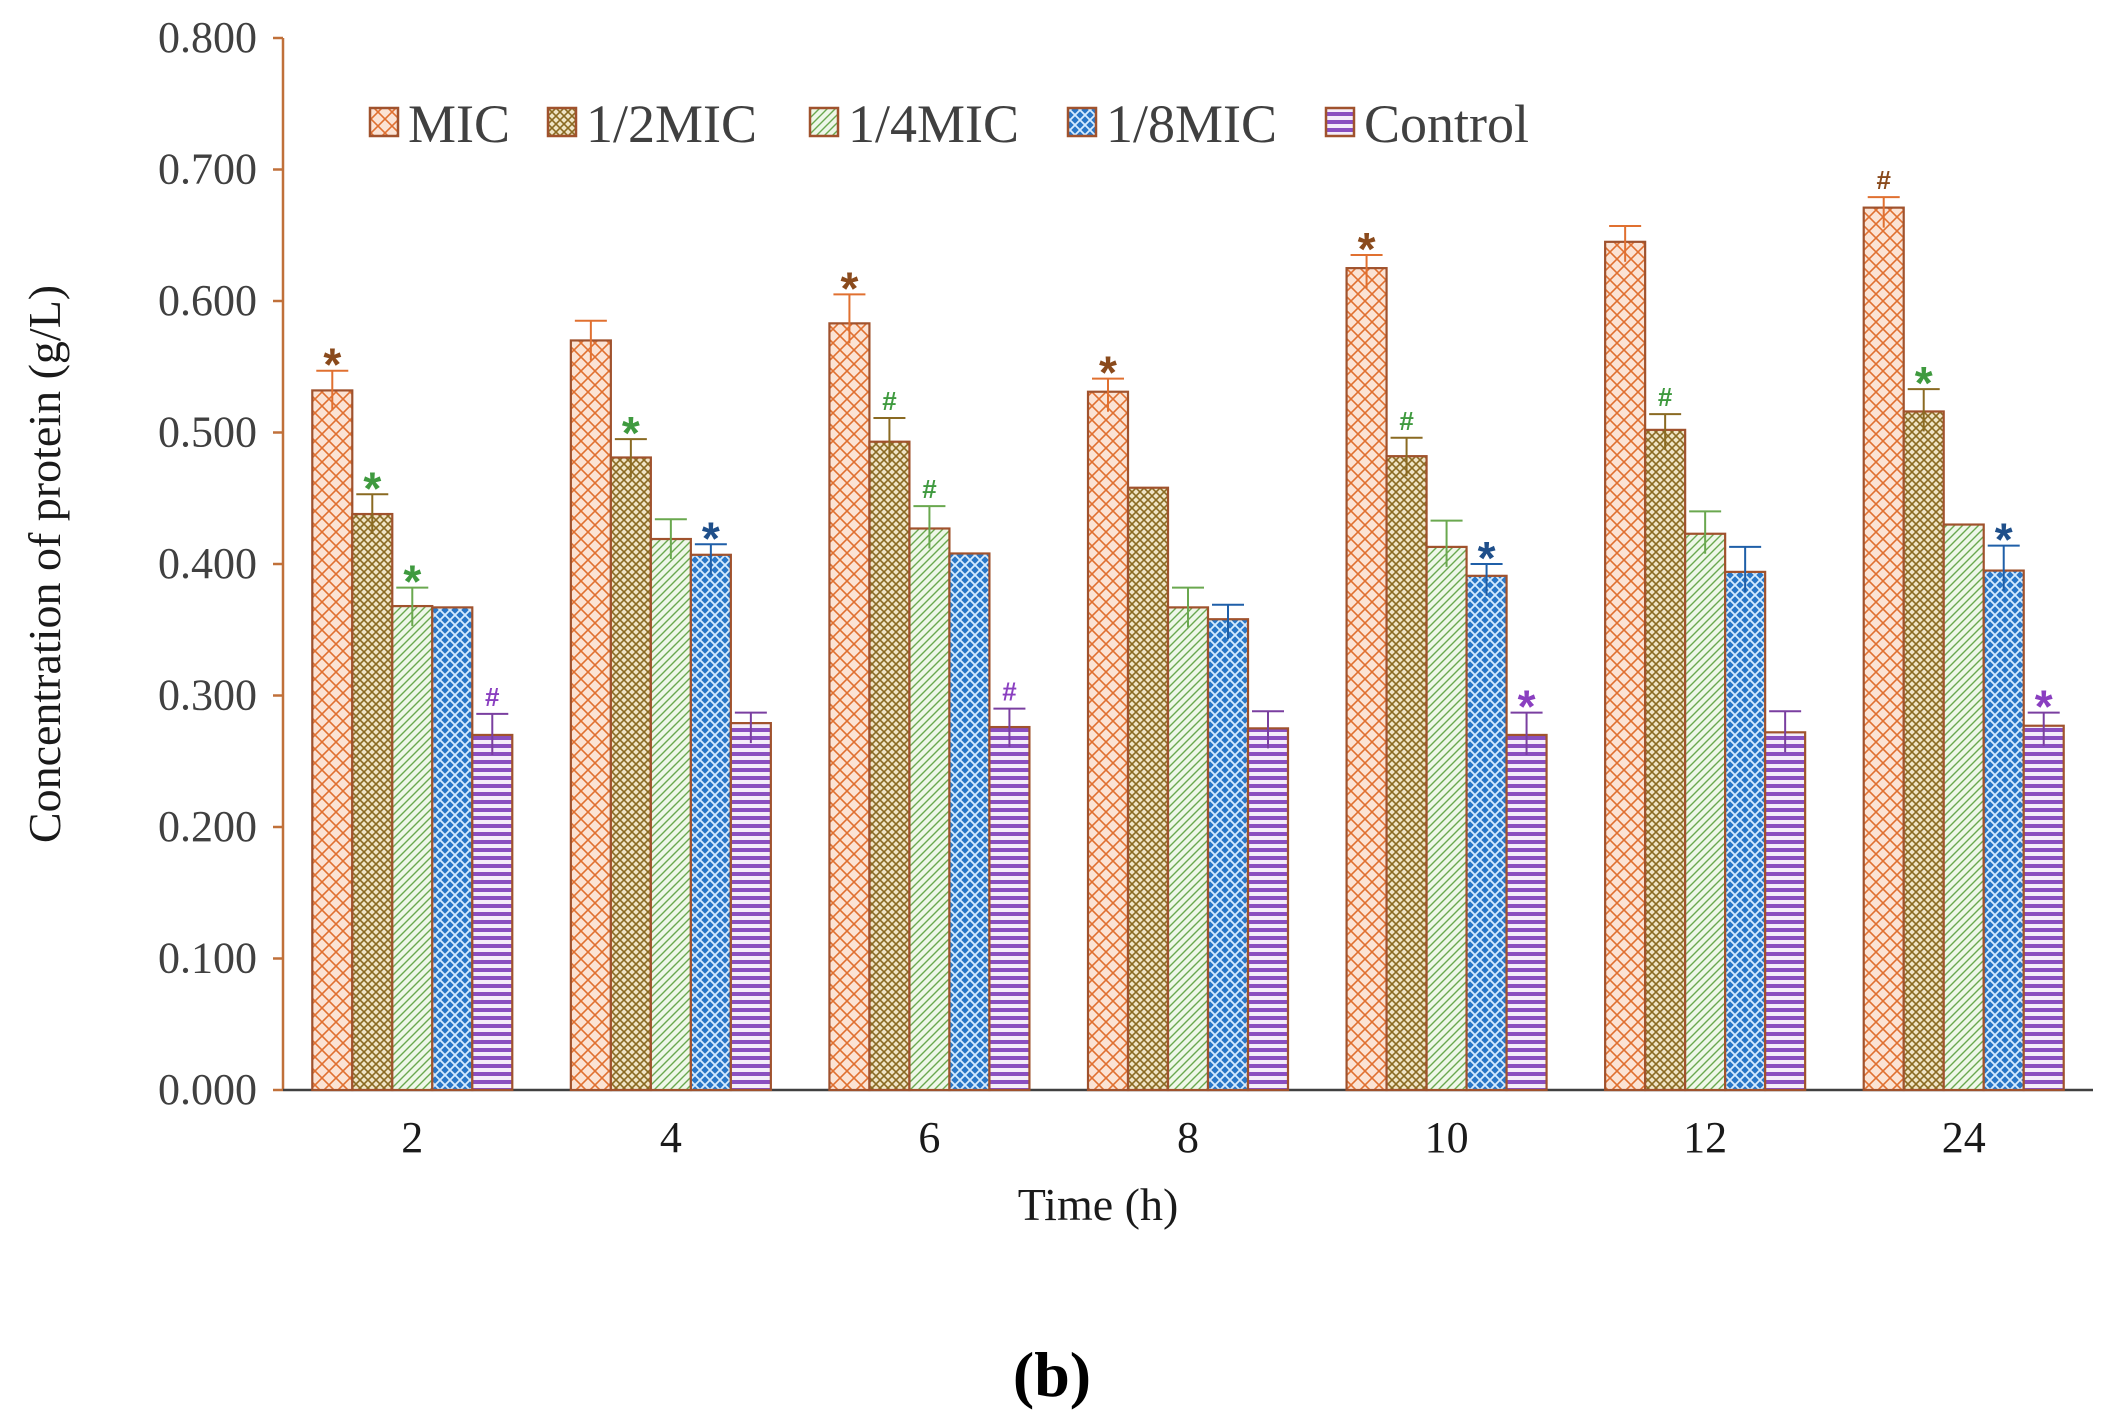 The width and height of the screenshot is (2123, 1421). Describe the element at coordinates (1447, 1137) in the screenshot. I see `x-tick-label: 10` at that location.